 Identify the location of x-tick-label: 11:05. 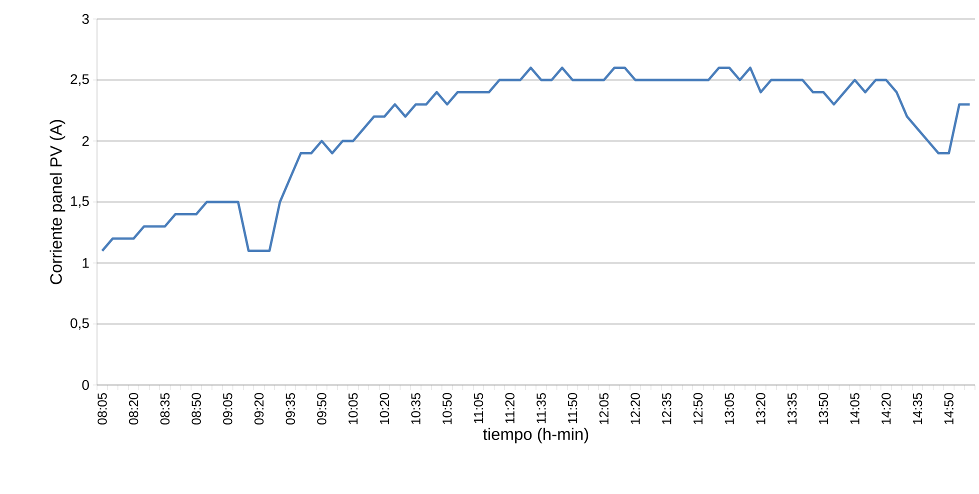
(479, 408).